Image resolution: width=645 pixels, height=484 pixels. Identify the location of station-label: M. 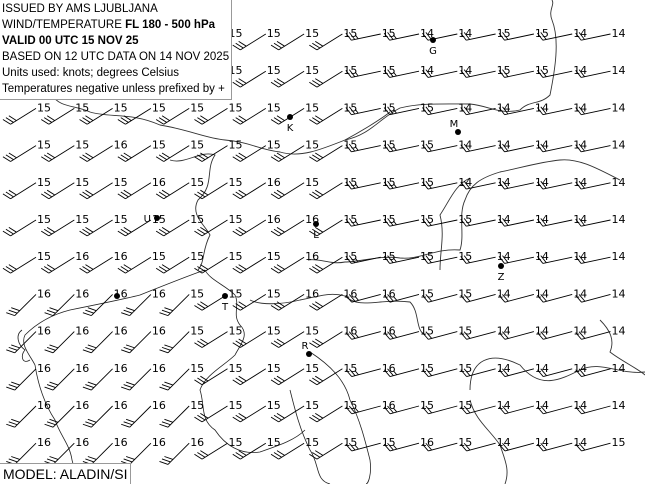
(454, 124).